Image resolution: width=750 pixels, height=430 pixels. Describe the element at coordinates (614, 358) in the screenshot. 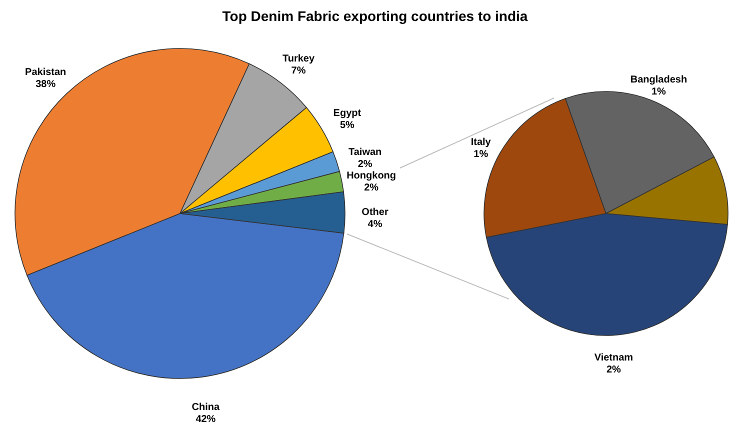

I see `slice-label: Vietnam` at that location.